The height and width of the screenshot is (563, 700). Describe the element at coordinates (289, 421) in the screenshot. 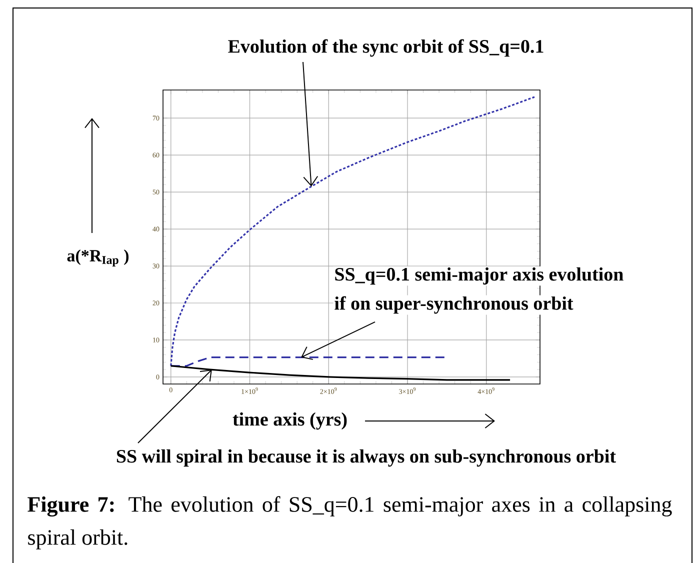

I see `x-axis-title: time axis (yrs)` at that location.